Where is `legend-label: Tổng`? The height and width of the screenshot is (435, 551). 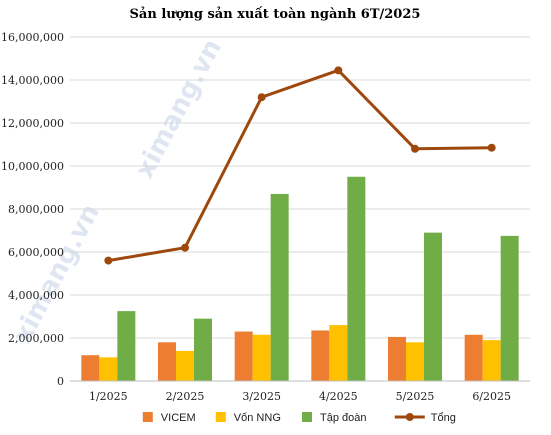
legend-label: Tổng is located at coordinates (443, 418).